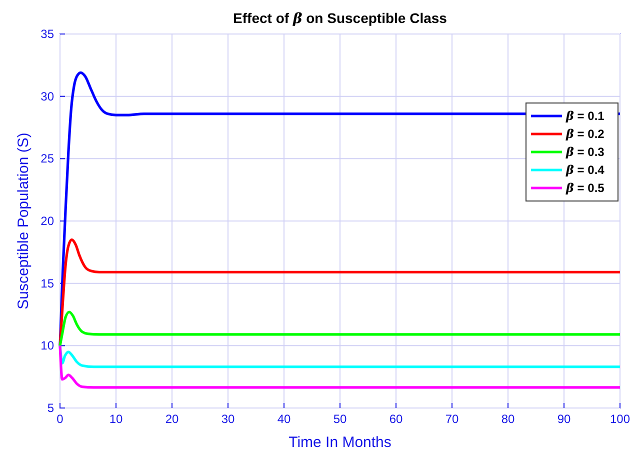 This screenshot has width=642, height=455. Describe the element at coordinates (60, 419) in the screenshot. I see `x-tick-label: 0` at that location.